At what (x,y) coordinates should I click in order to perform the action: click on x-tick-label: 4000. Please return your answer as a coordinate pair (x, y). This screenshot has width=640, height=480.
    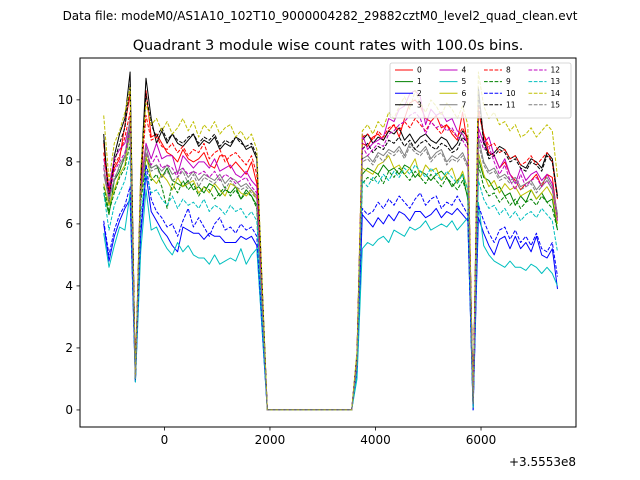
    Looking at the image, I should click on (375, 440).